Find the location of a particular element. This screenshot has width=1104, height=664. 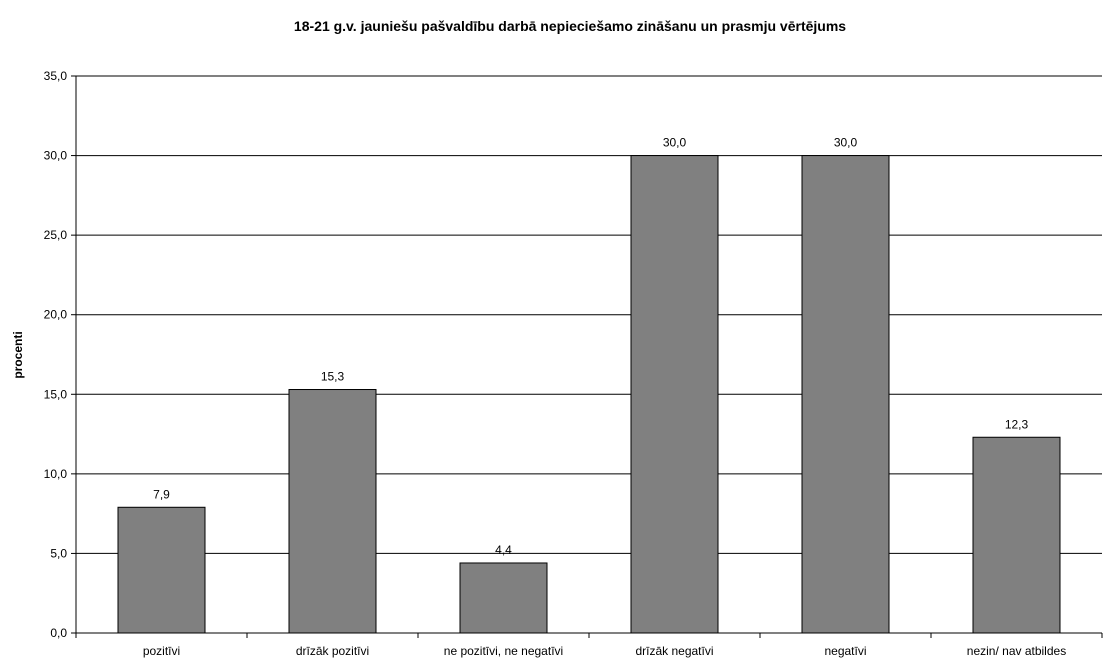

y-tick-label: 5,0 is located at coordinates (58, 553).